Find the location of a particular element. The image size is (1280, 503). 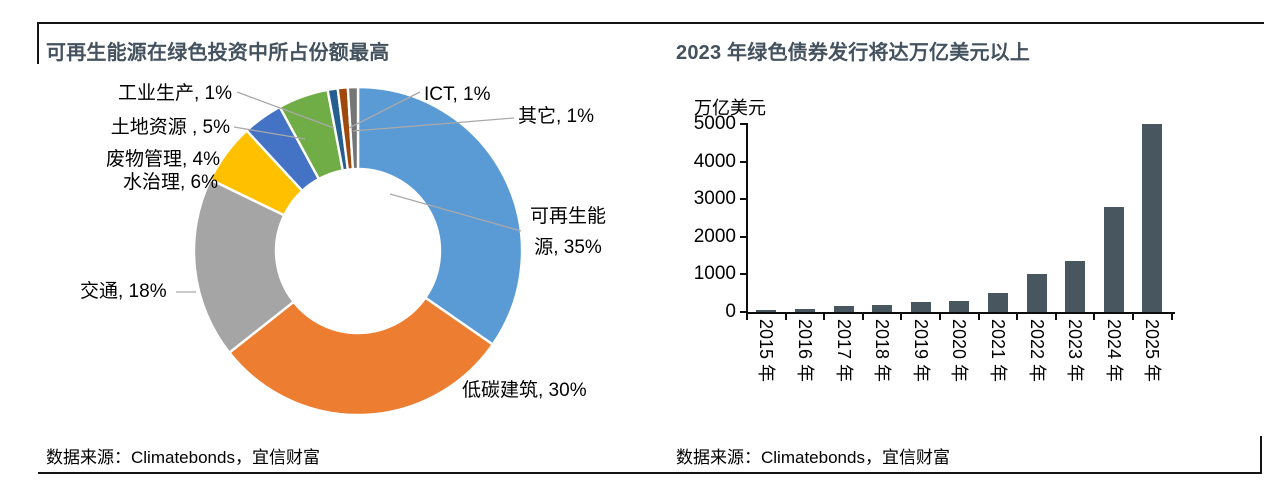

bar-chart-title: 2023 年绿色债券发行将达万亿美元以上 is located at coordinates (853, 53).